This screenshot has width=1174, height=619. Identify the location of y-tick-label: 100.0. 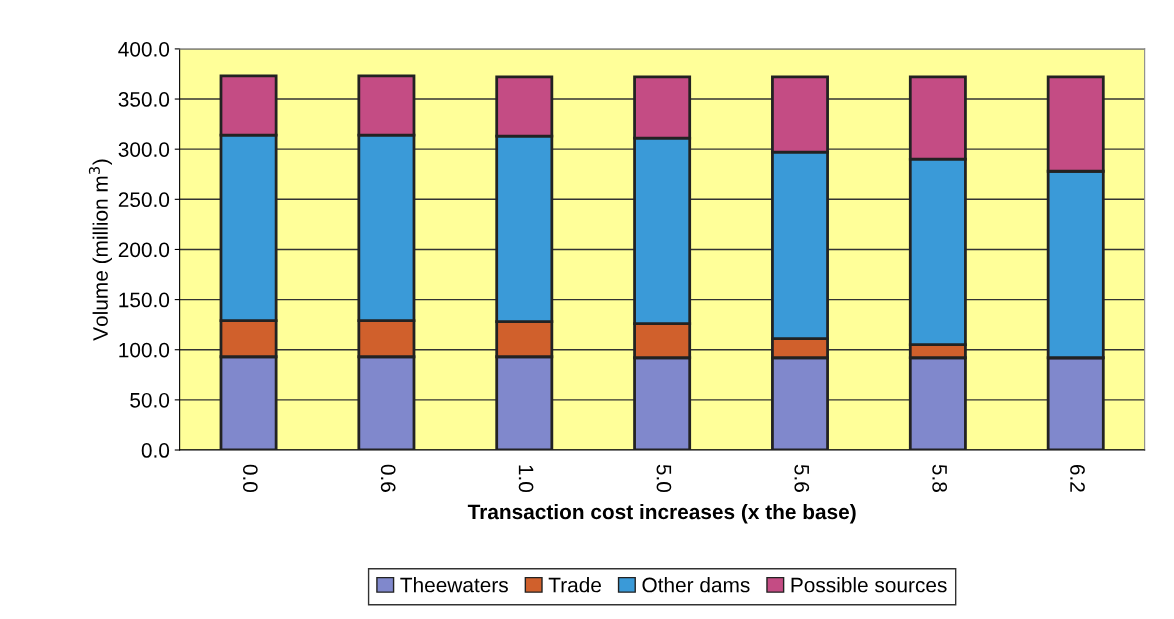
(144, 350).